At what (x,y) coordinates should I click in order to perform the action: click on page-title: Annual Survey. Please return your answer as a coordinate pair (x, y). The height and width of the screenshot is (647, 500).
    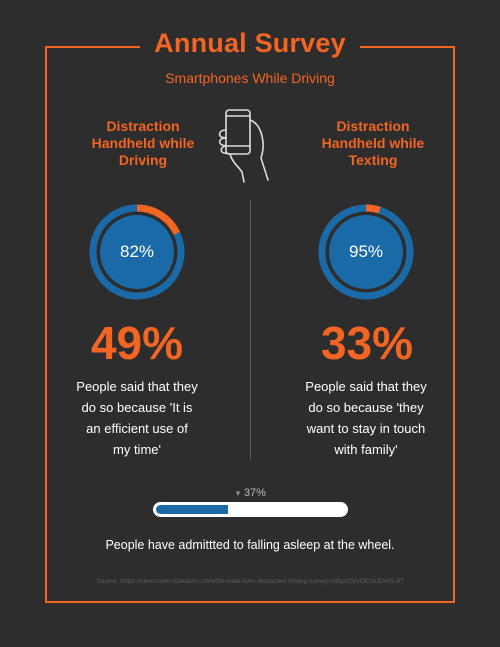
    Looking at the image, I should click on (250, 43).